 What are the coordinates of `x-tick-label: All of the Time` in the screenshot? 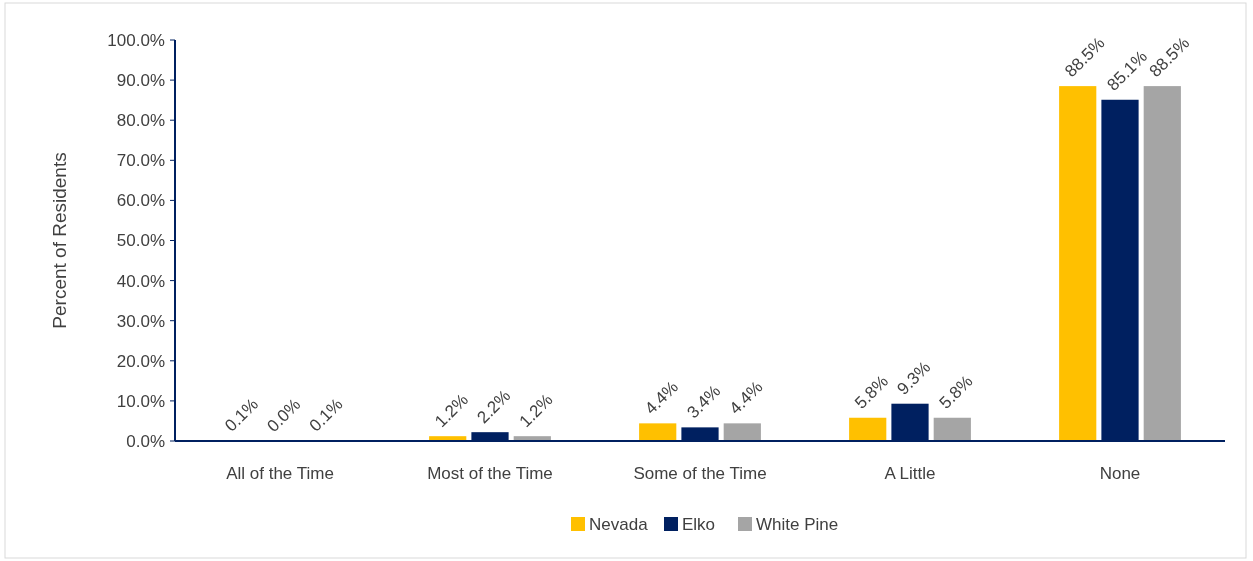 It's located at (280, 473).